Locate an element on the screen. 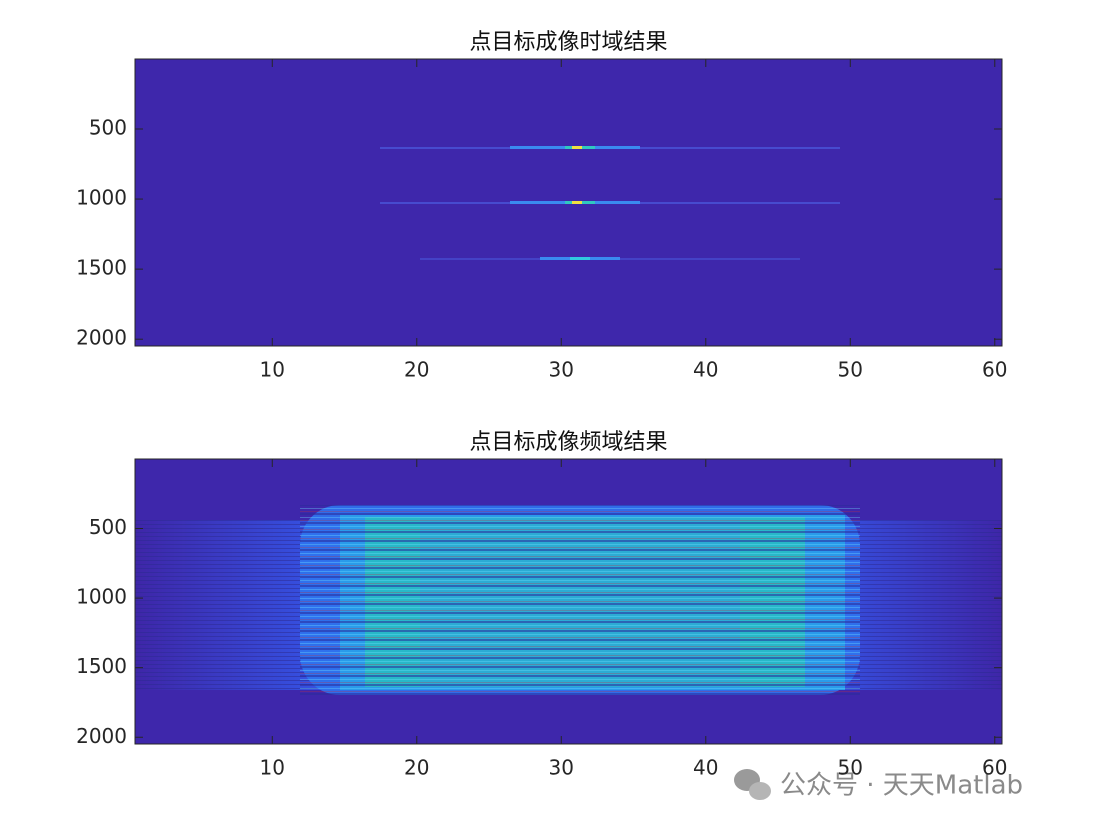 The image size is (1103, 829). chart-title: 点目标成像时域结果 is located at coordinates (568, 42).